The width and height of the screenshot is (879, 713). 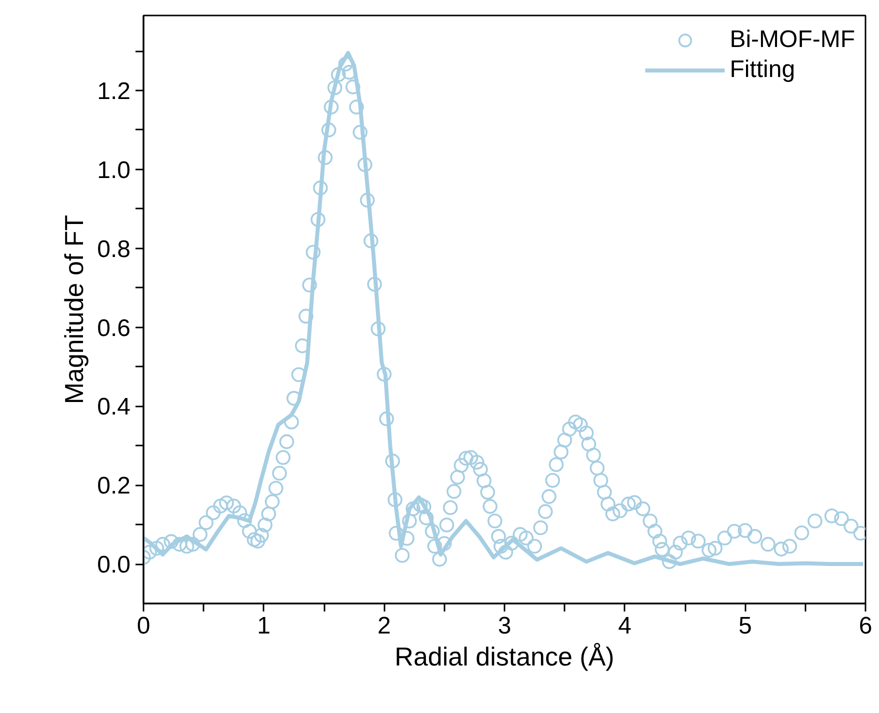 What do you see at coordinates (143, 626) in the screenshot?
I see `x-tick-label: 0` at bounding box center [143, 626].